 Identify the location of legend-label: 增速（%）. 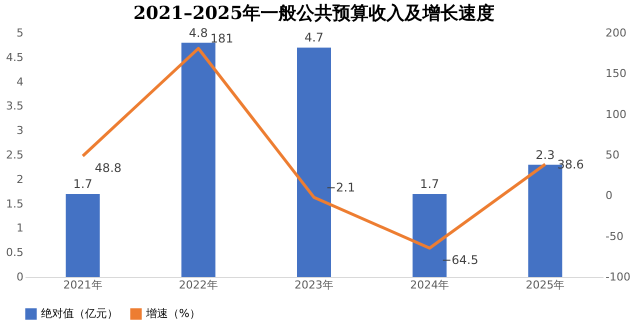
(172, 313).